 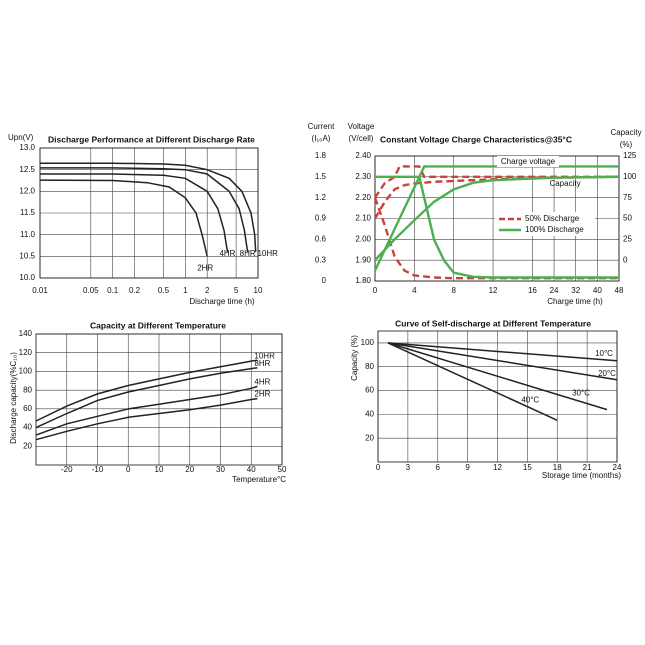 What do you see at coordinates (625, 259) in the screenshot?
I see `y3-tick-label: 0` at bounding box center [625, 259].